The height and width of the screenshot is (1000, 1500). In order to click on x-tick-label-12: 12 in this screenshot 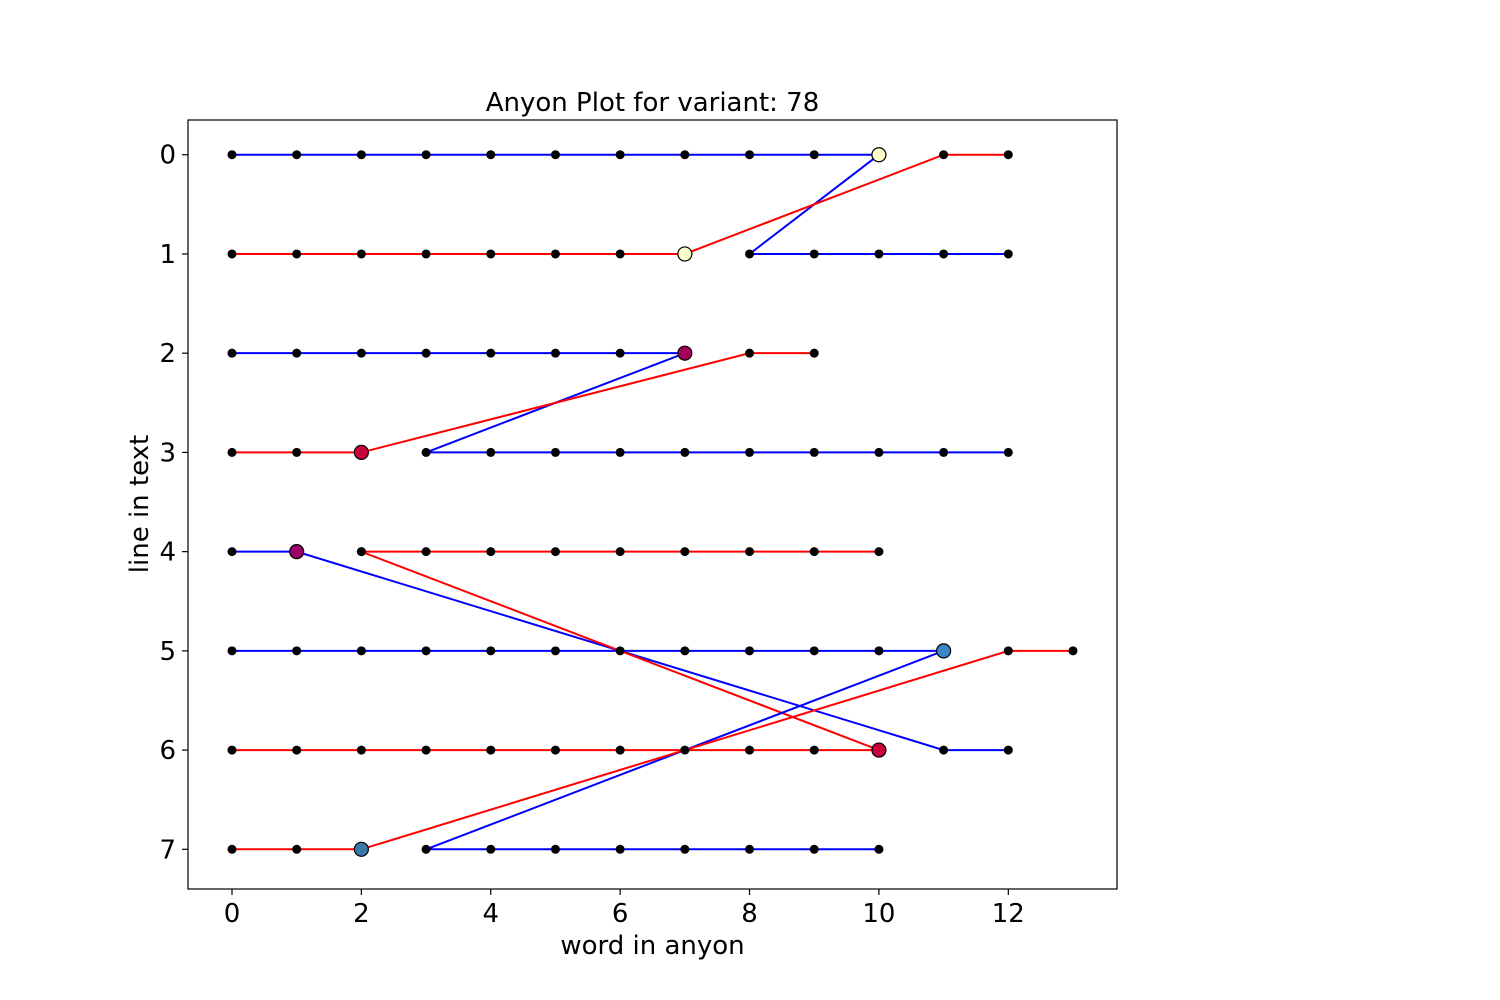, I will do `click(1008, 914)`.